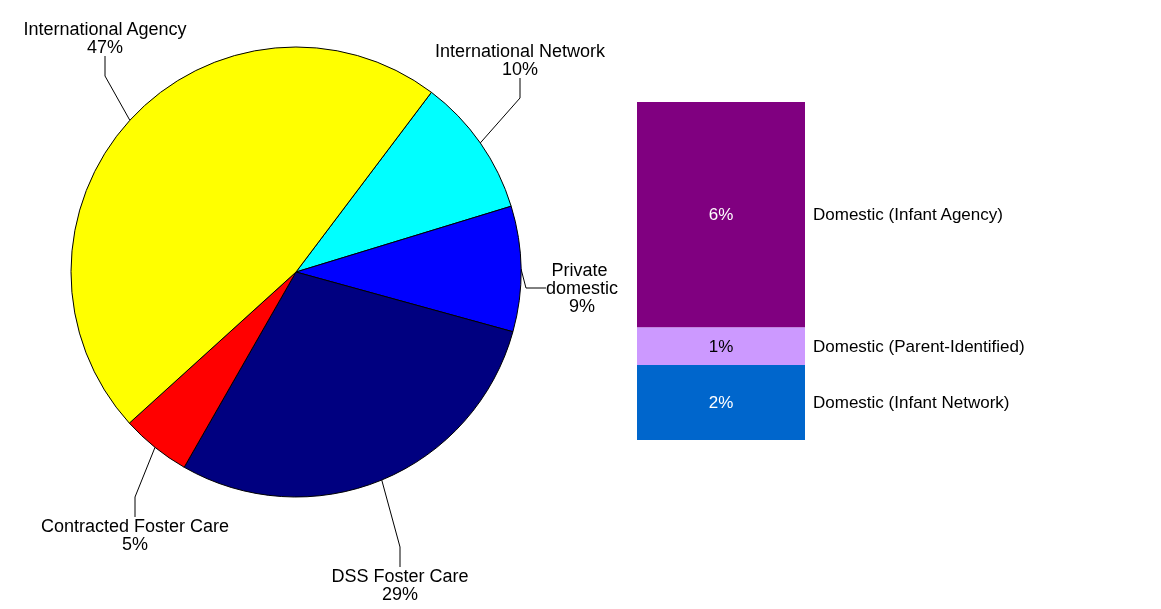 The height and width of the screenshot is (609, 1161). What do you see at coordinates (721, 402) in the screenshot?
I see `data-label: 2%` at bounding box center [721, 402].